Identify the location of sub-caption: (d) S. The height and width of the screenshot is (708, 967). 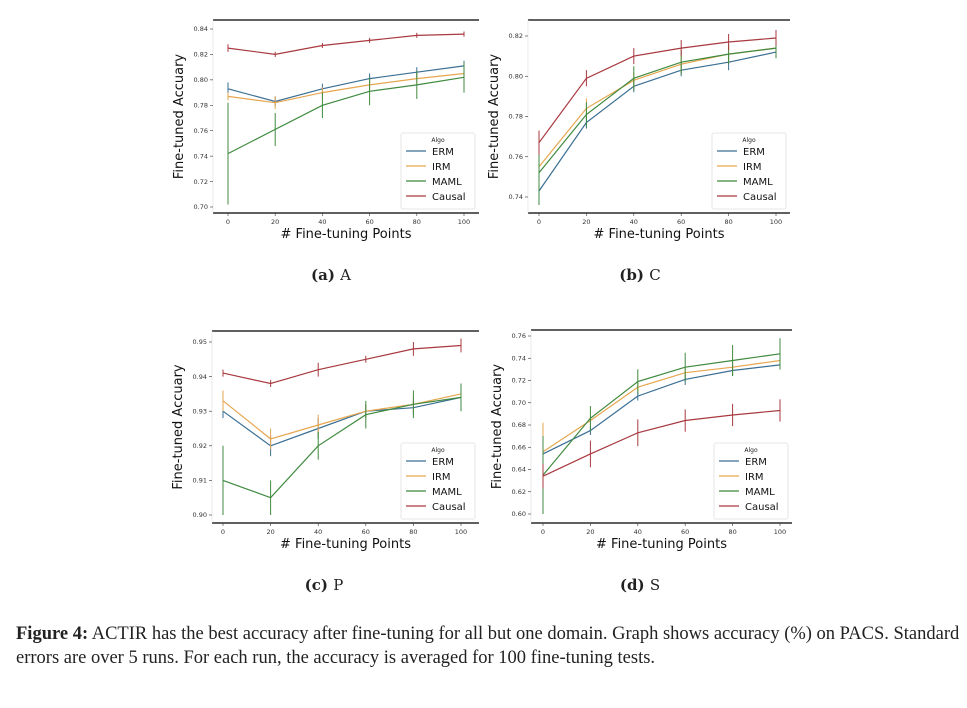
(640, 585).